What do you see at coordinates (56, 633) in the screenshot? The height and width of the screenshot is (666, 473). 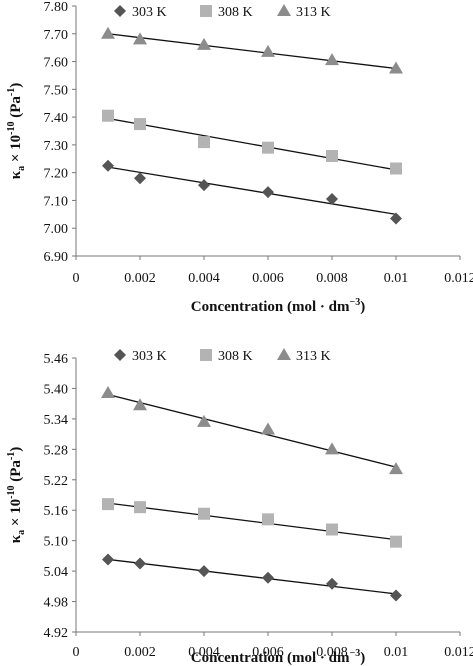 I see `y-tick-label: 4.92` at bounding box center [56, 633].